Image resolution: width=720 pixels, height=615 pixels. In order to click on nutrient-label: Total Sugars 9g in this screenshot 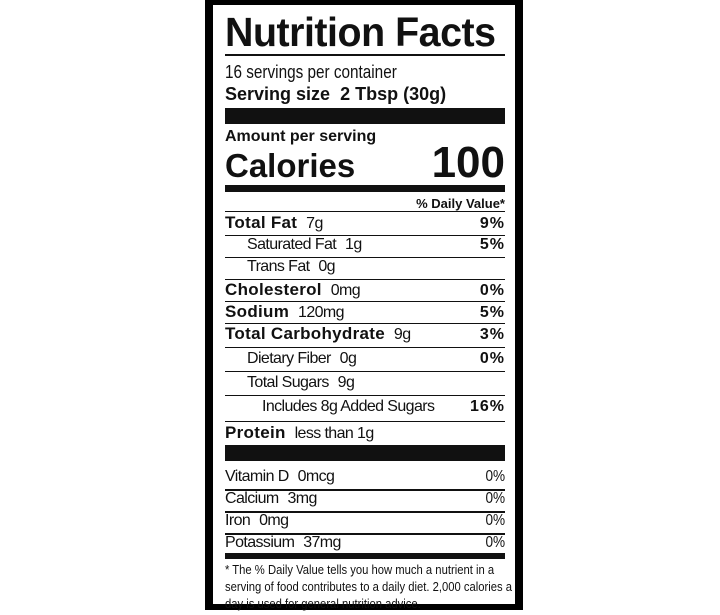, I will do `click(301, 383)`.